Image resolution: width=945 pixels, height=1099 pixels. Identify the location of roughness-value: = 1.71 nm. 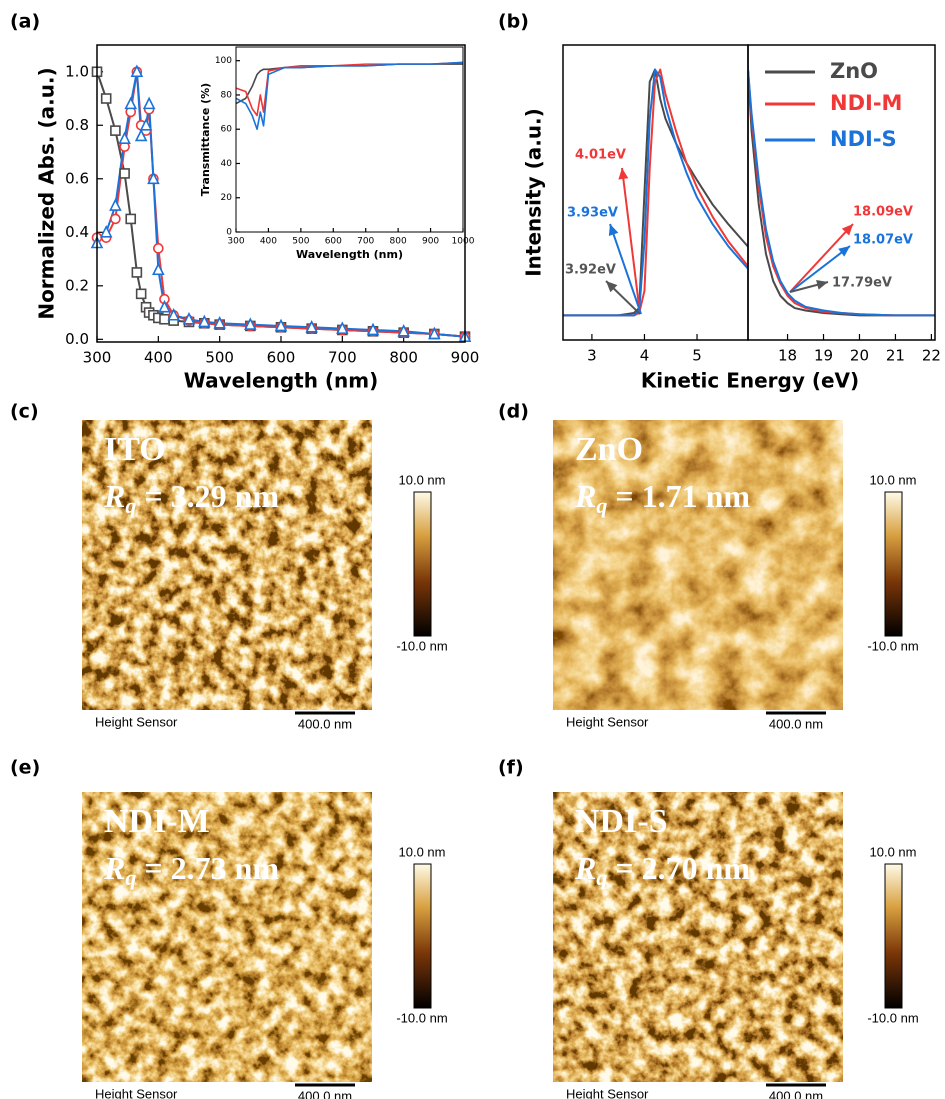
(678, 496).